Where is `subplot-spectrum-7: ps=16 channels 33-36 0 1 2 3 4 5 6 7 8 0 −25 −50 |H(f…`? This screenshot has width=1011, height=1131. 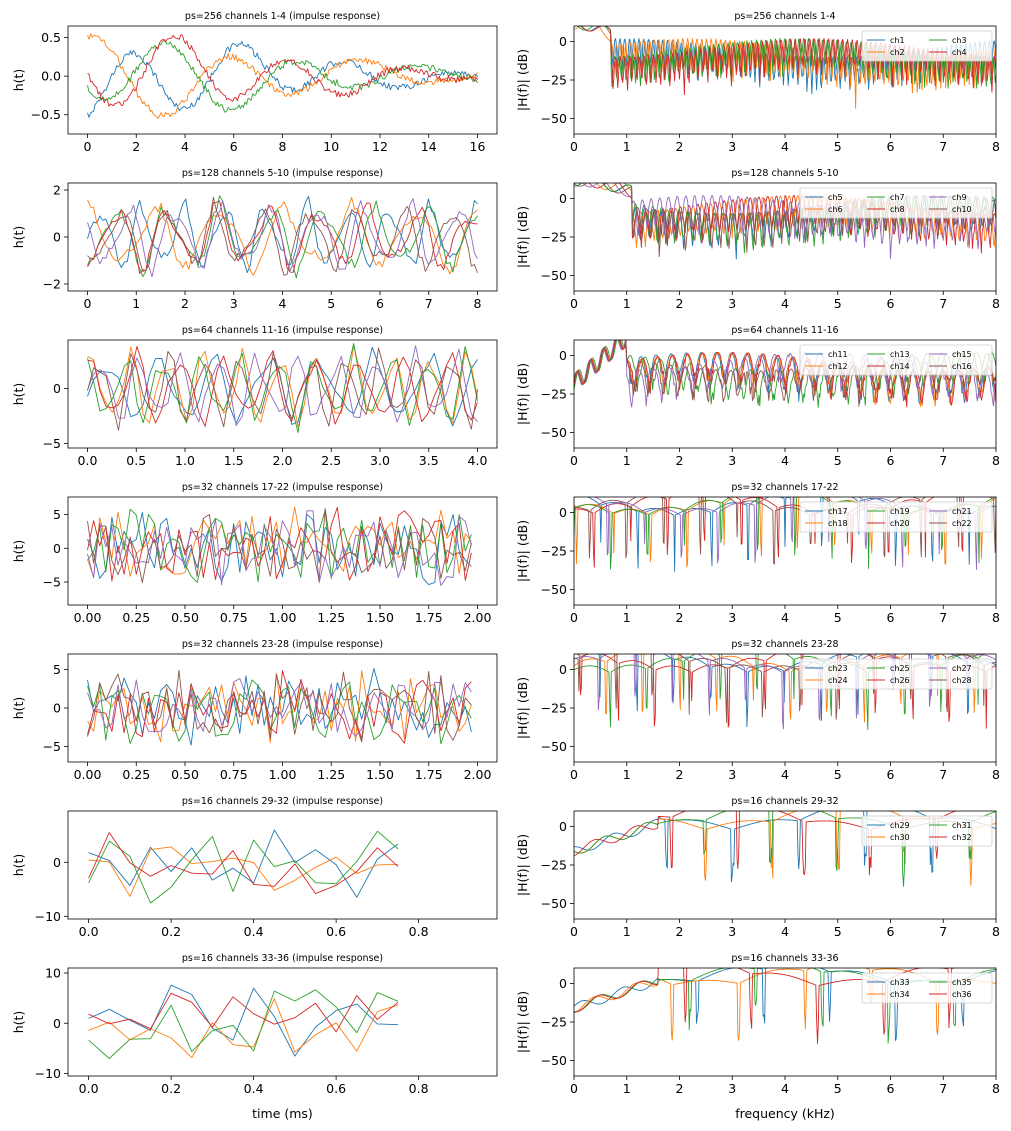
subplot-spectrum-7: ps=16 channels 33-36 0 1 2 3 4 5 6 7 8 0 −25 −50 |H(f… is located at coordinates (757, 1037).